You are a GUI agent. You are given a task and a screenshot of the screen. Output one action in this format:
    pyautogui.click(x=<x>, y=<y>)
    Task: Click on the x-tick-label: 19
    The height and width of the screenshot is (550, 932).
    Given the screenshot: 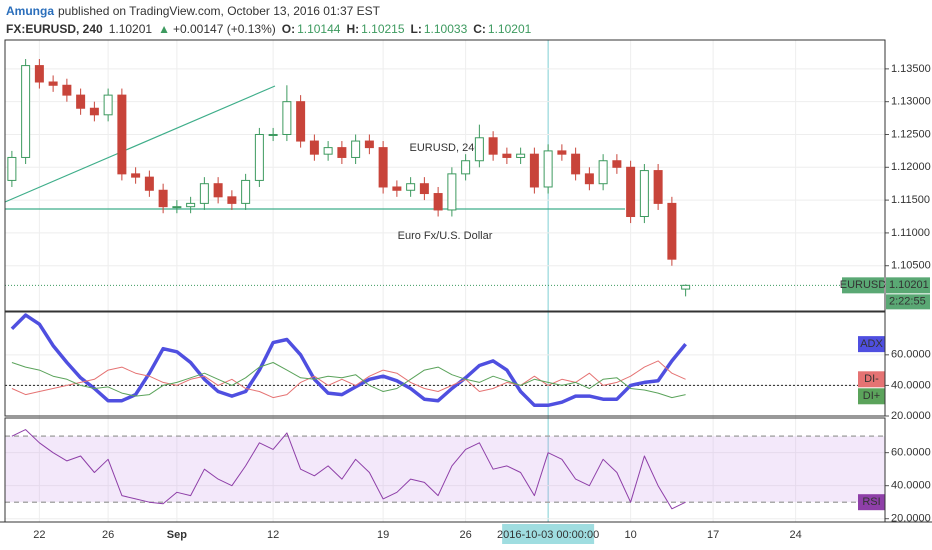 What is the action you would take?
    pyautogui.click(x=383, y=535)
    